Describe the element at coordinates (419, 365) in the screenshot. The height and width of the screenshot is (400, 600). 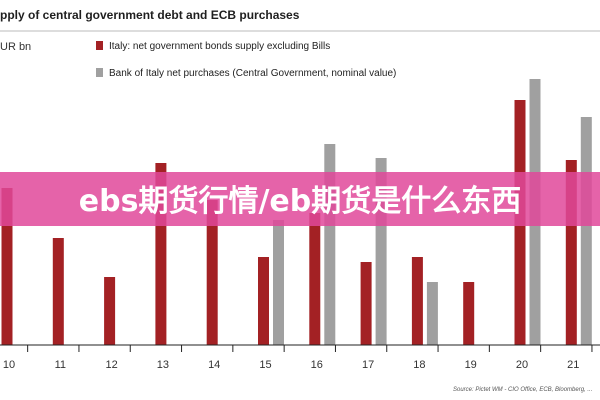
I see `x-tick-label-18: 18` at that location.